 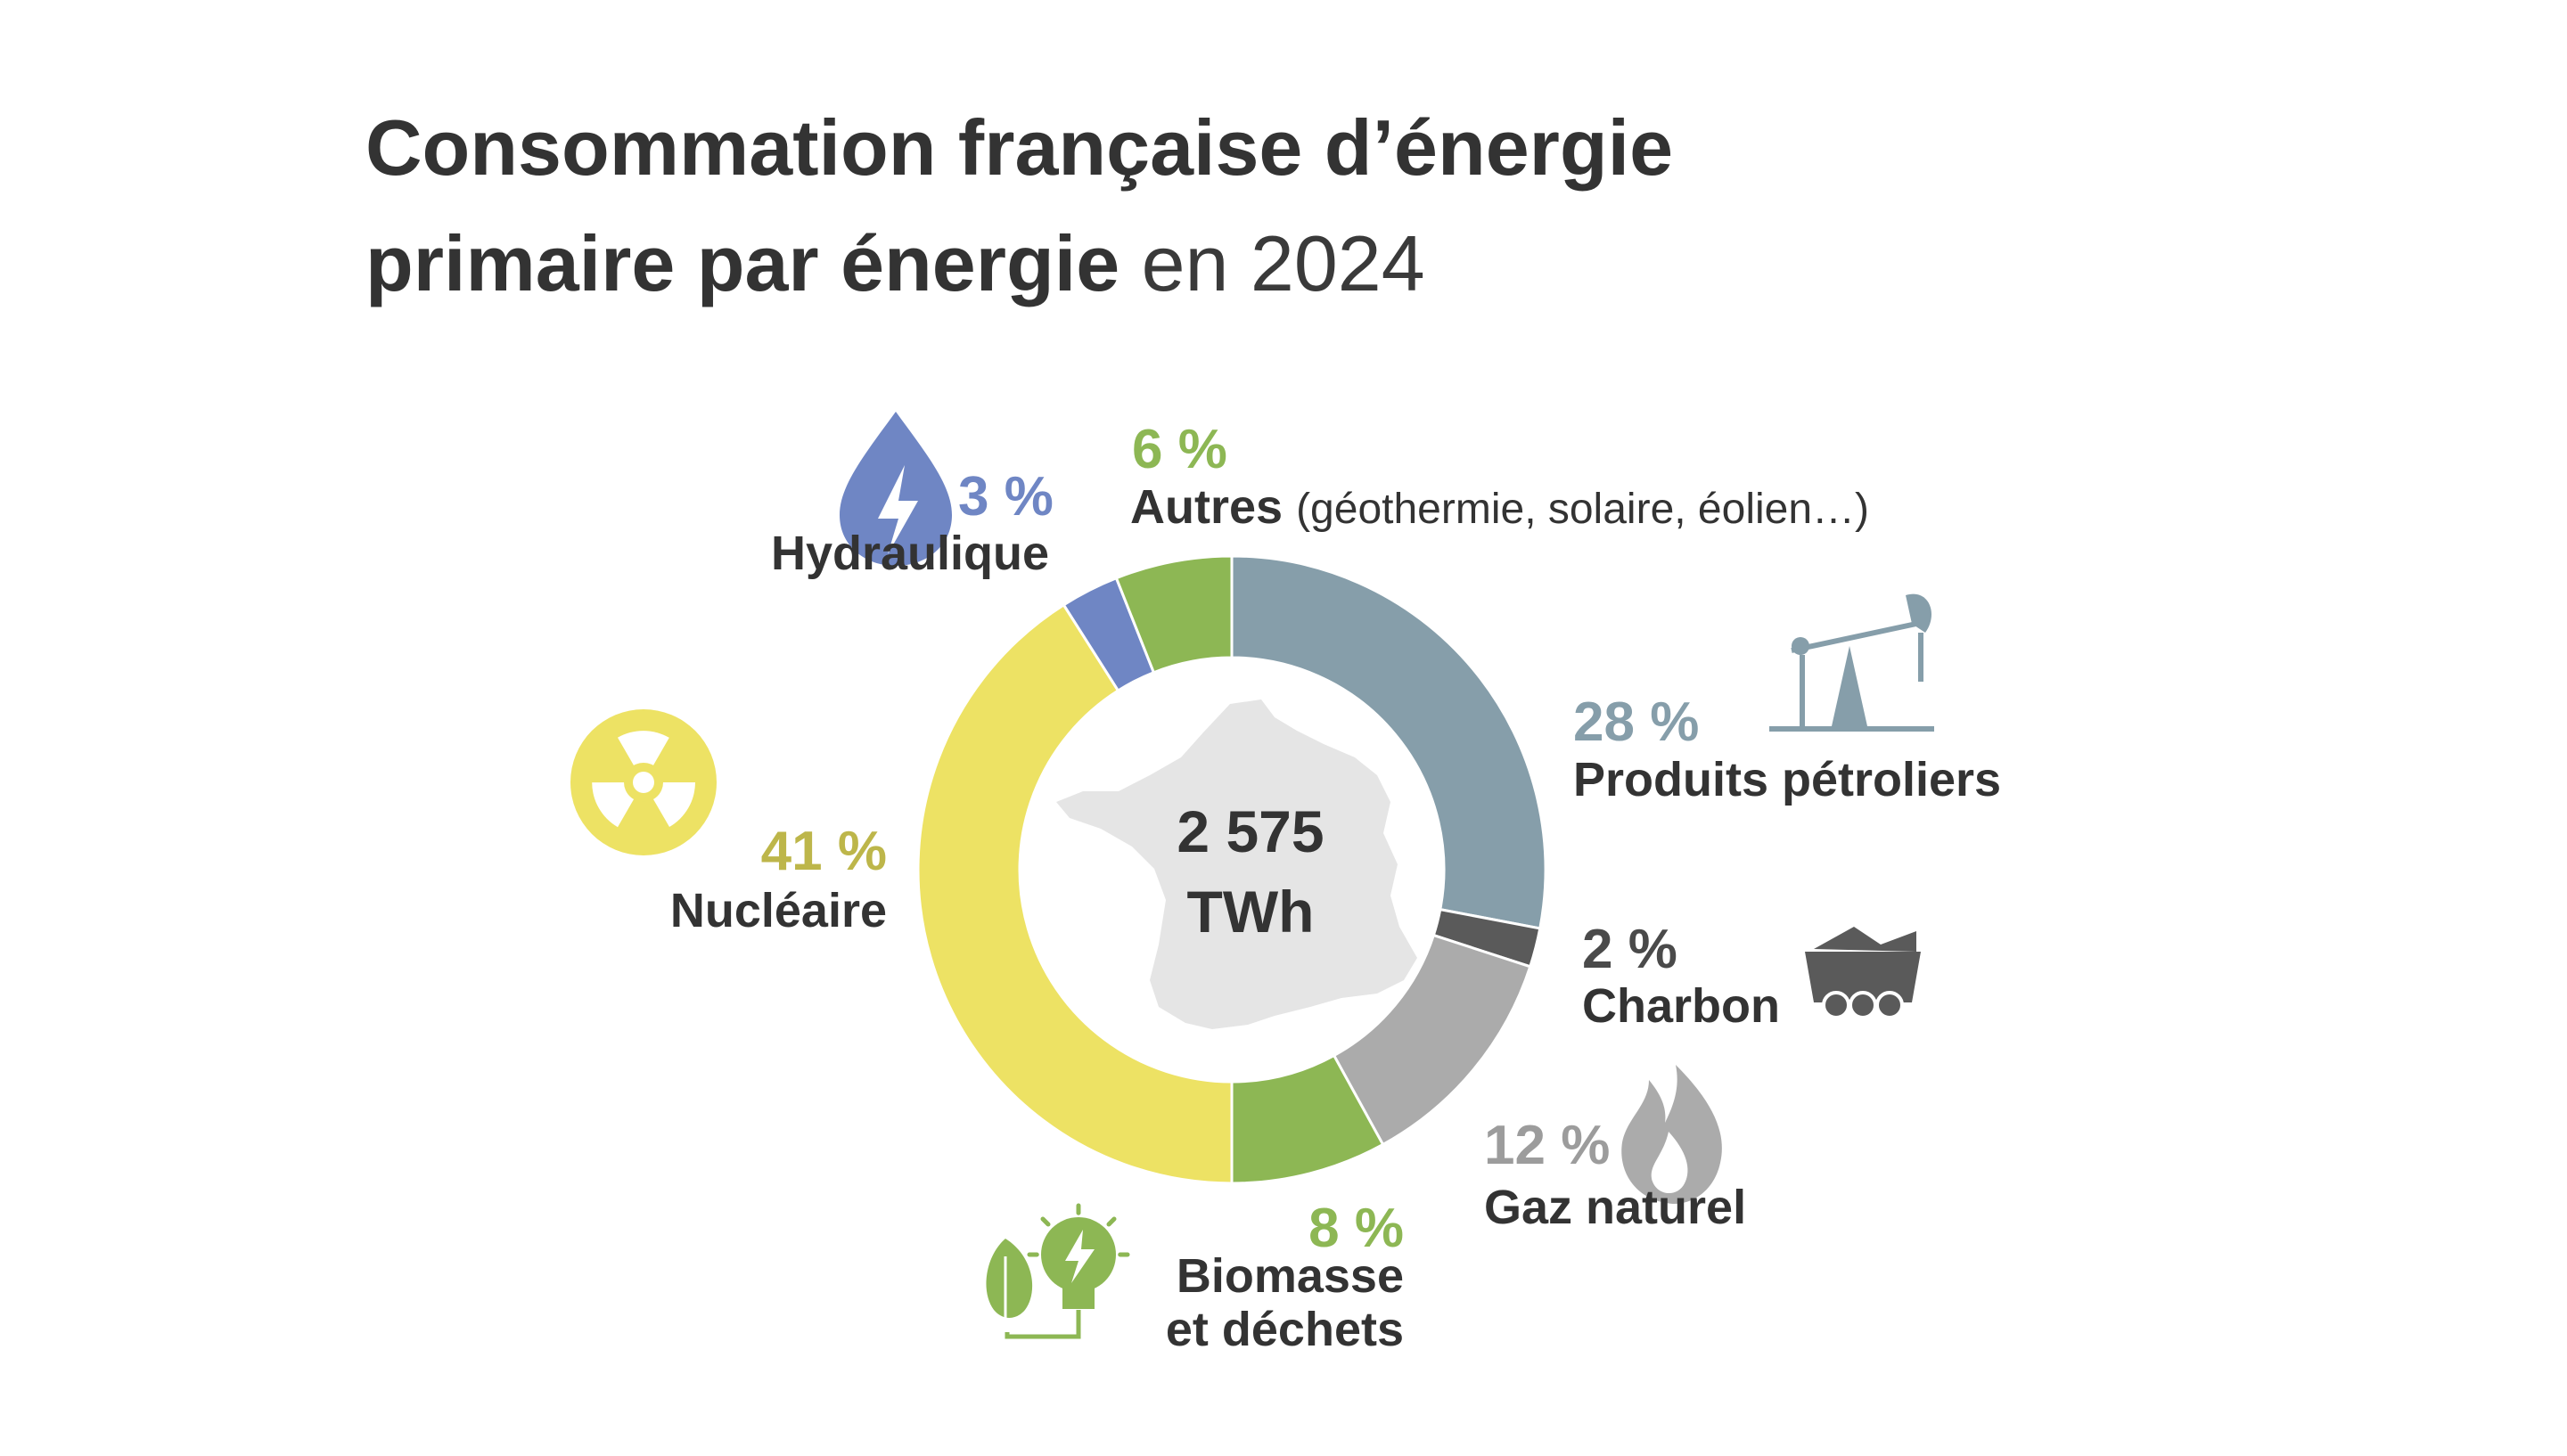 What do you see at coordinates (1251, 831) in the screenshot?
I see `center-total-value: 2 575` at bounding box center [1251, 831].